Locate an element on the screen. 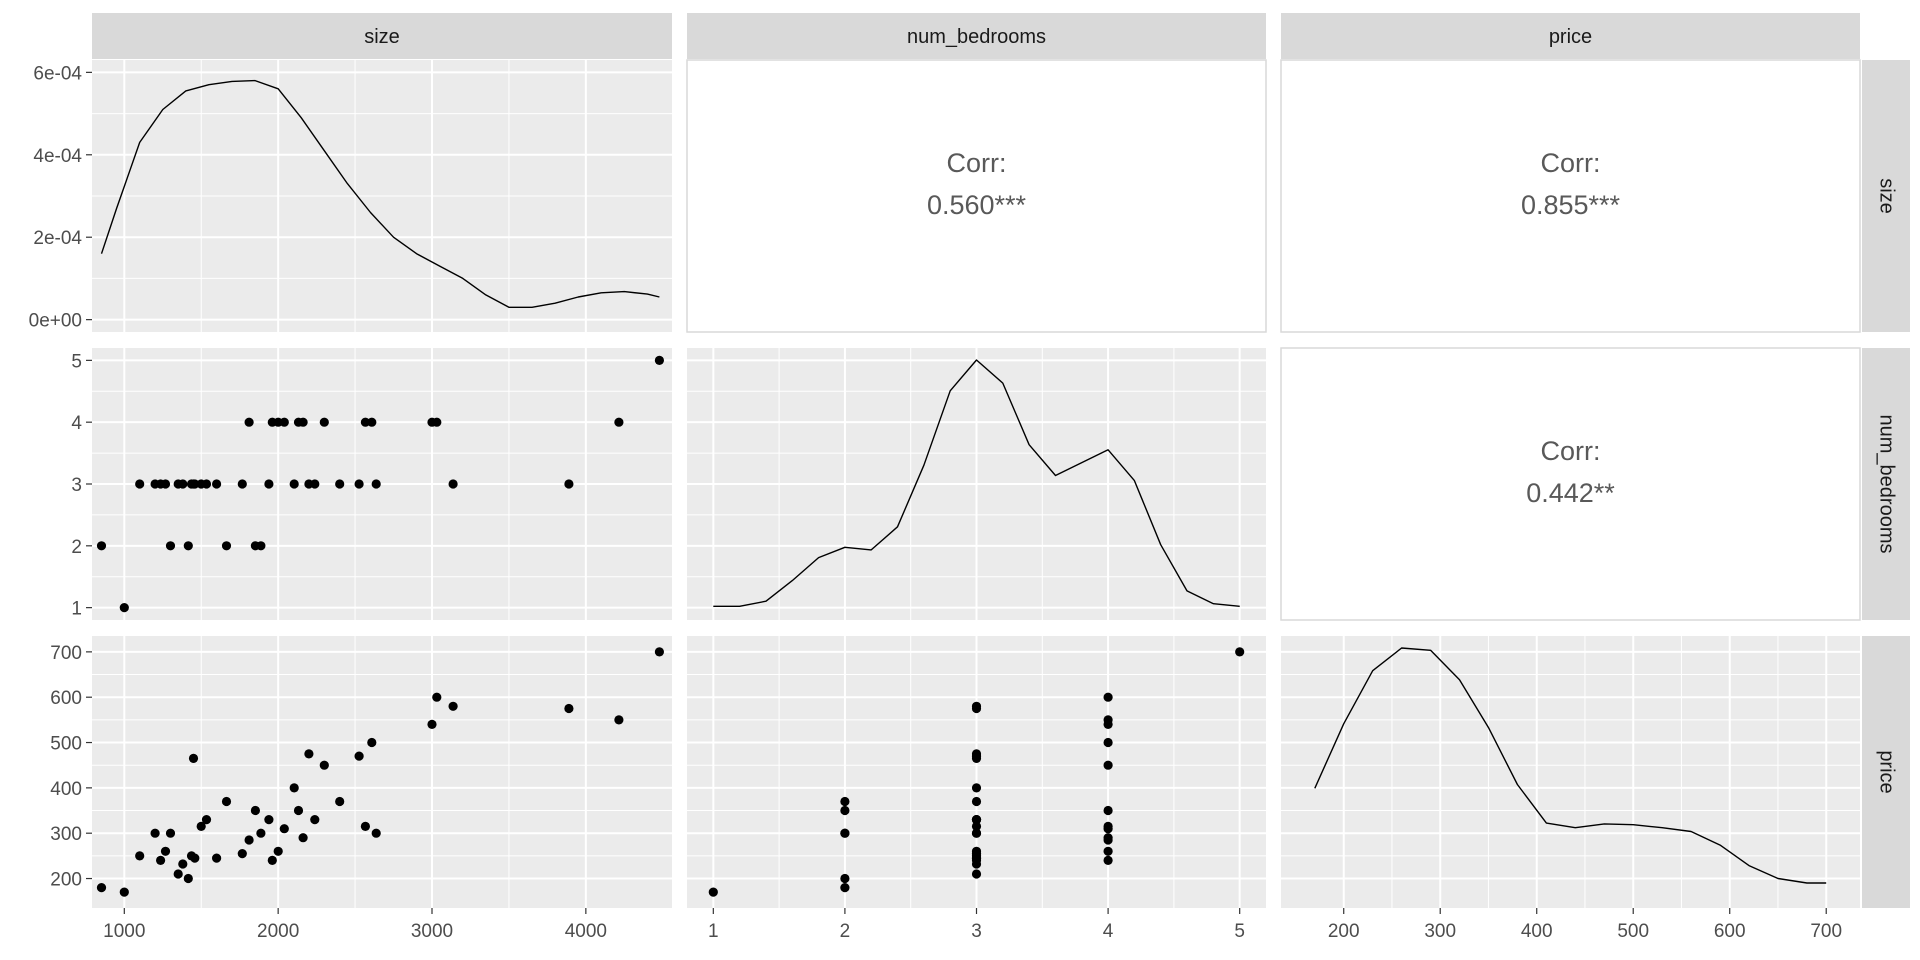 Image resolution: width=1920 pixels, height=960 pixels. x-tick-label: 500 is located at coordinates (1633, 931).